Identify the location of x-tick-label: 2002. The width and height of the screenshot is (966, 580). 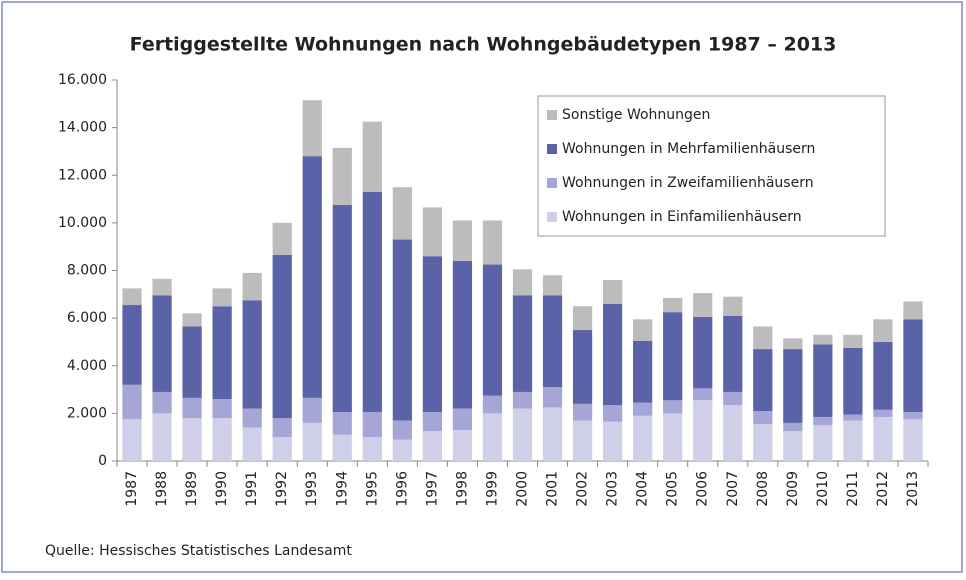
(583, 489).